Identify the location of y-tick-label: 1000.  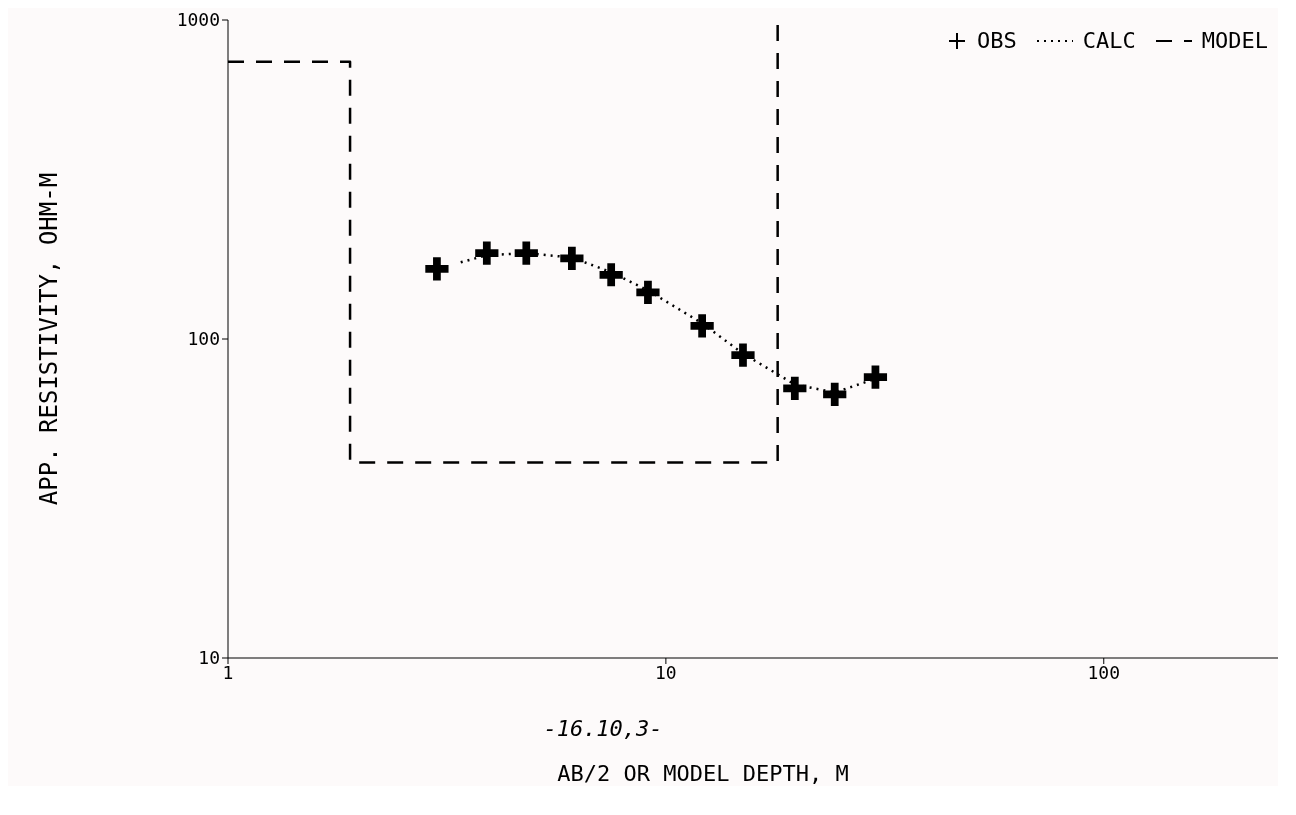
(198, 20).